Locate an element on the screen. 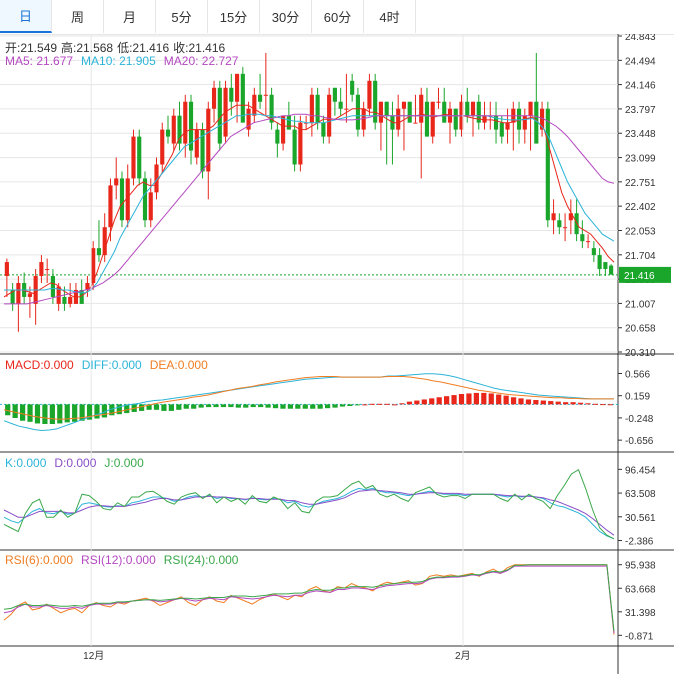 Image resolution: width=674 pixels, height=677 pixels. rsi6-value: RSI(6):0.000 is located at coordinates (39, 560).